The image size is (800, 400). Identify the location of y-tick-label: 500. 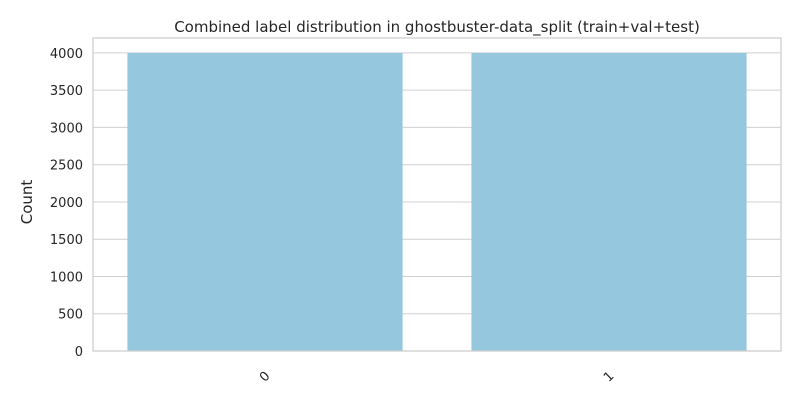
(70, 315).